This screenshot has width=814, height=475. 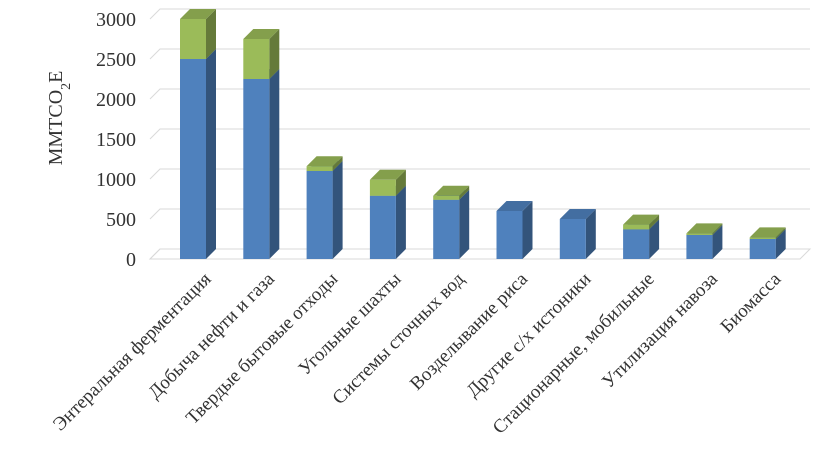 What do you see at coordinates (116, 180) in the screenshot?
I see `y-tick-label: 1000` at bounding box center [116, 180].